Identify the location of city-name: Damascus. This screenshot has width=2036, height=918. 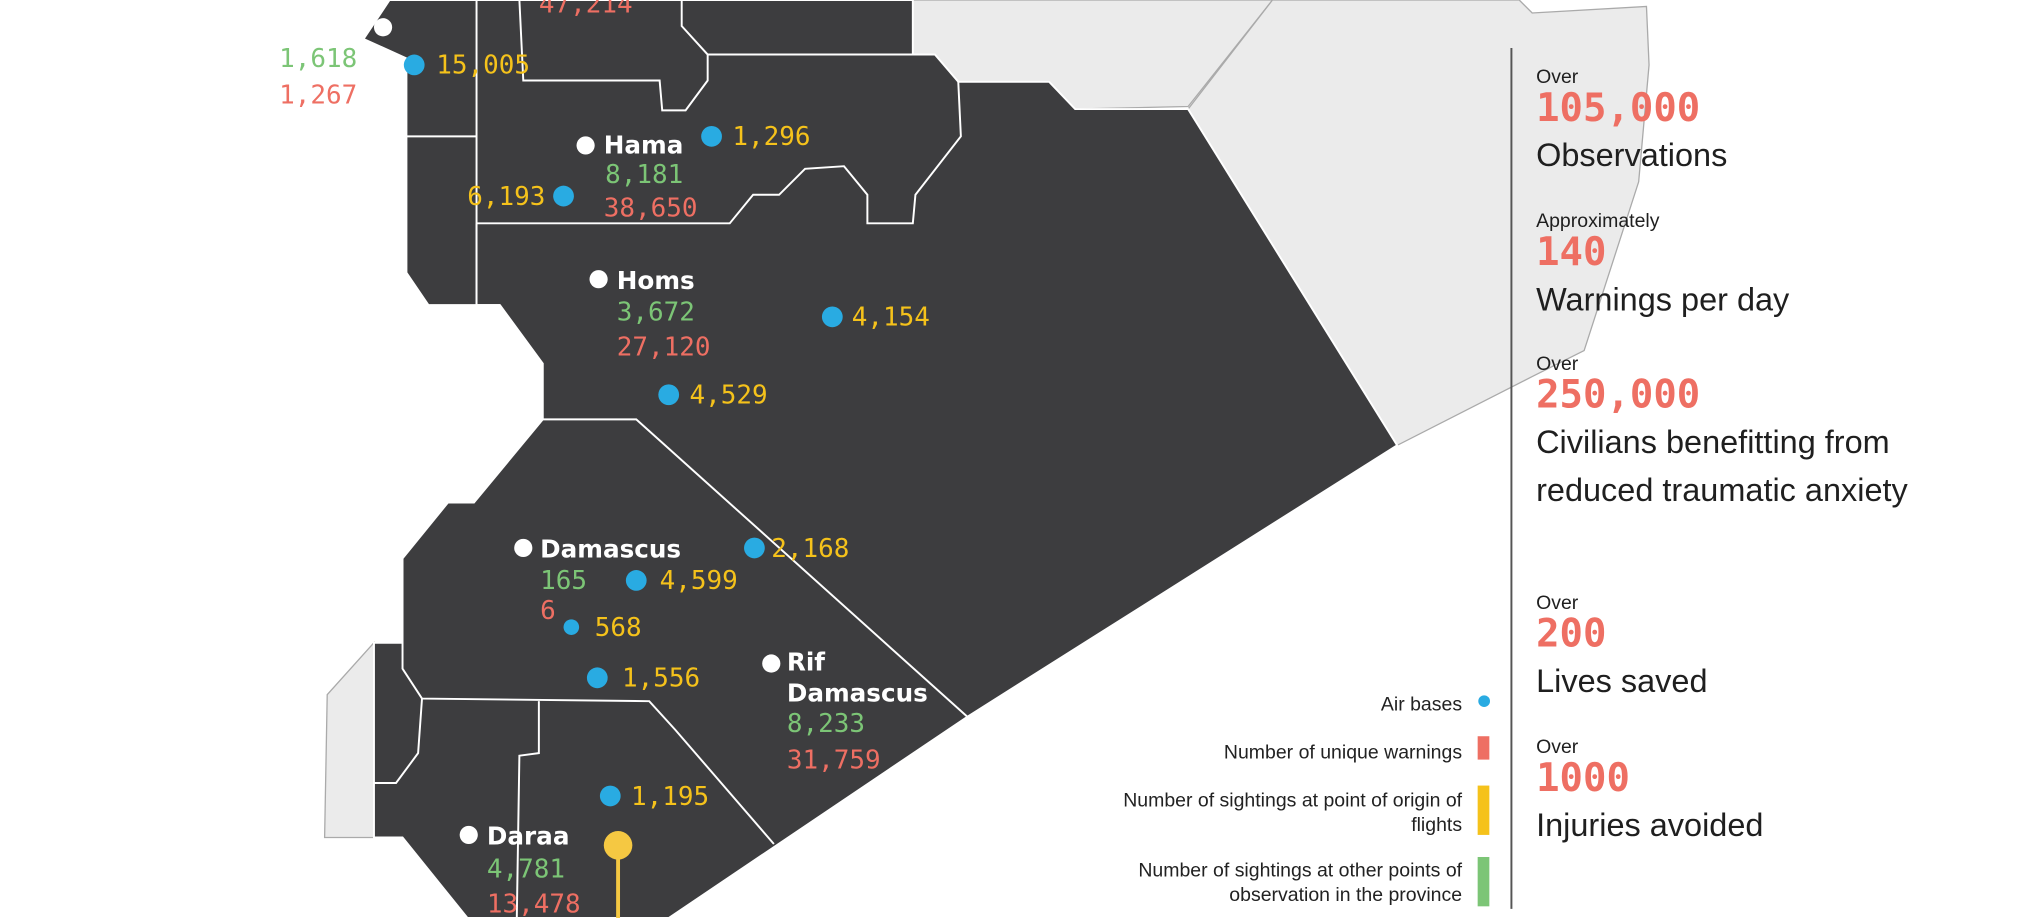
(610, 549).